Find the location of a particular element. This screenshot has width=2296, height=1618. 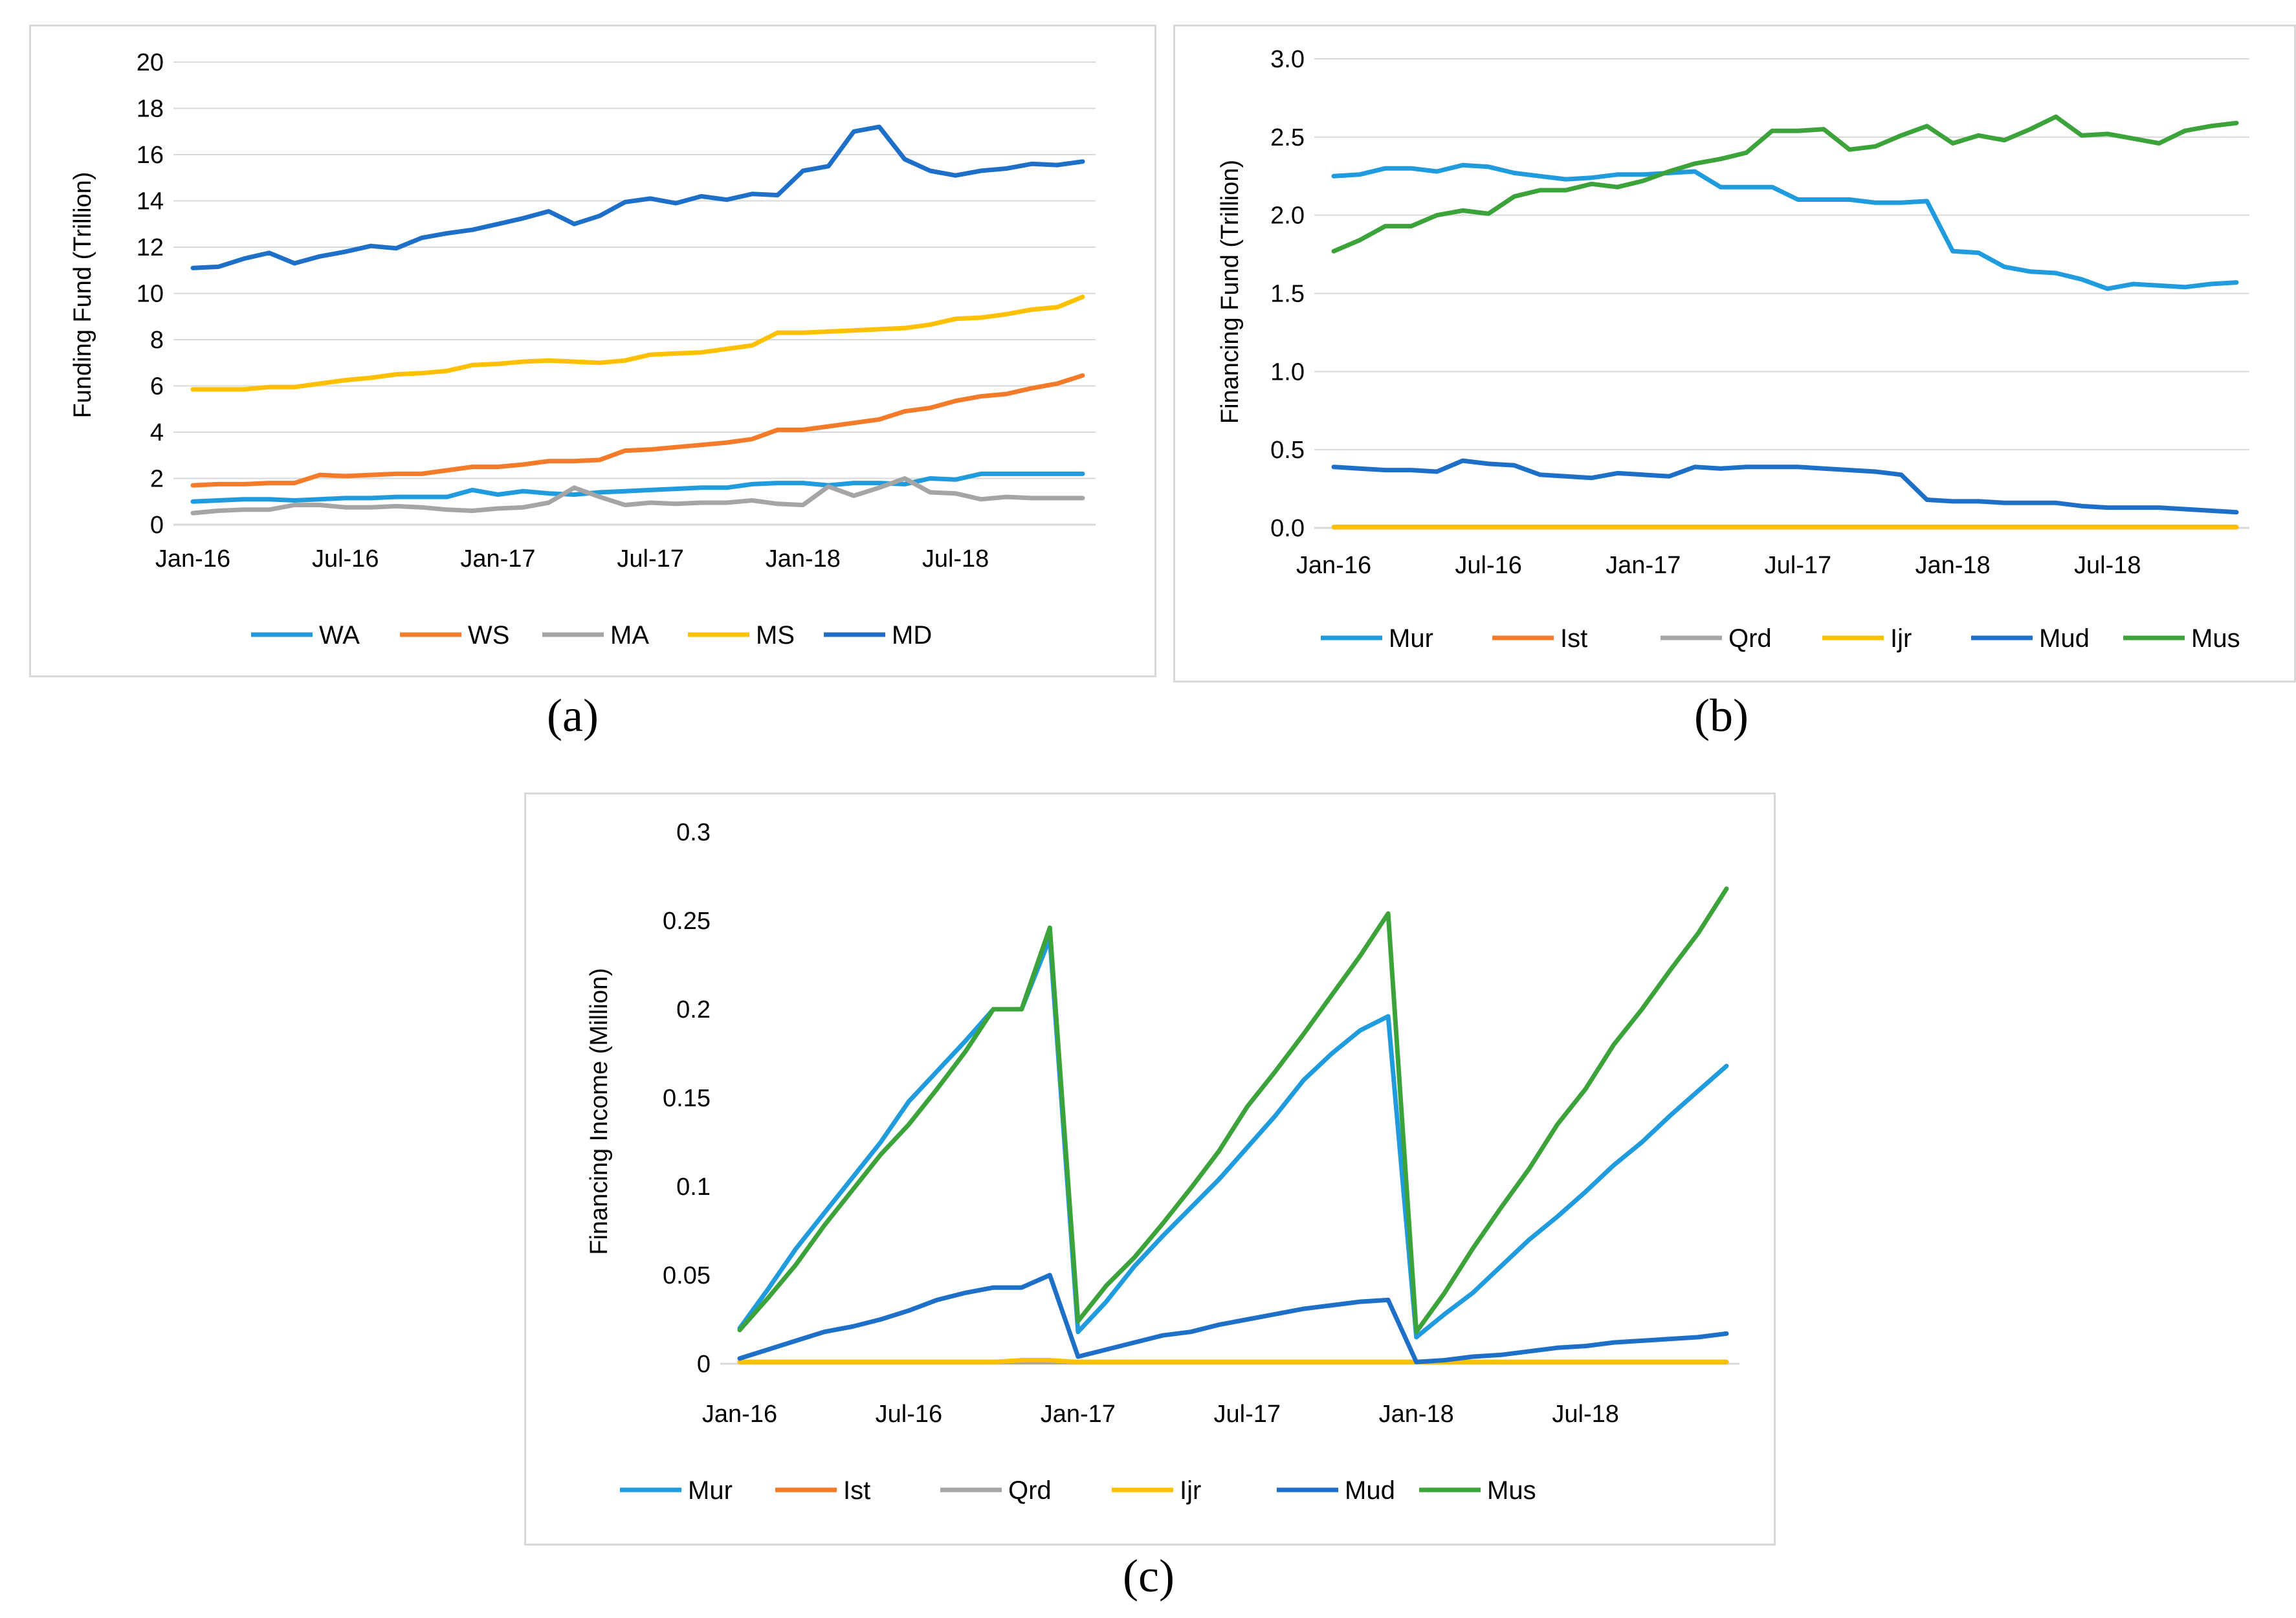

y-tick-label: 0.2 is located at coordinates (693, 1009).